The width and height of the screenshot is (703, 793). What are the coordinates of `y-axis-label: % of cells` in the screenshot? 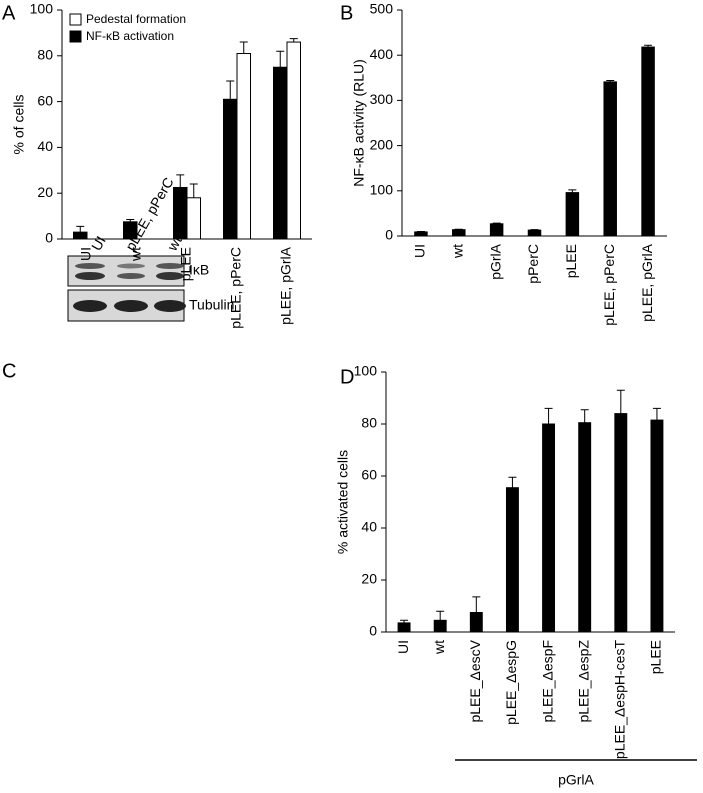 It's located at (19, 125).